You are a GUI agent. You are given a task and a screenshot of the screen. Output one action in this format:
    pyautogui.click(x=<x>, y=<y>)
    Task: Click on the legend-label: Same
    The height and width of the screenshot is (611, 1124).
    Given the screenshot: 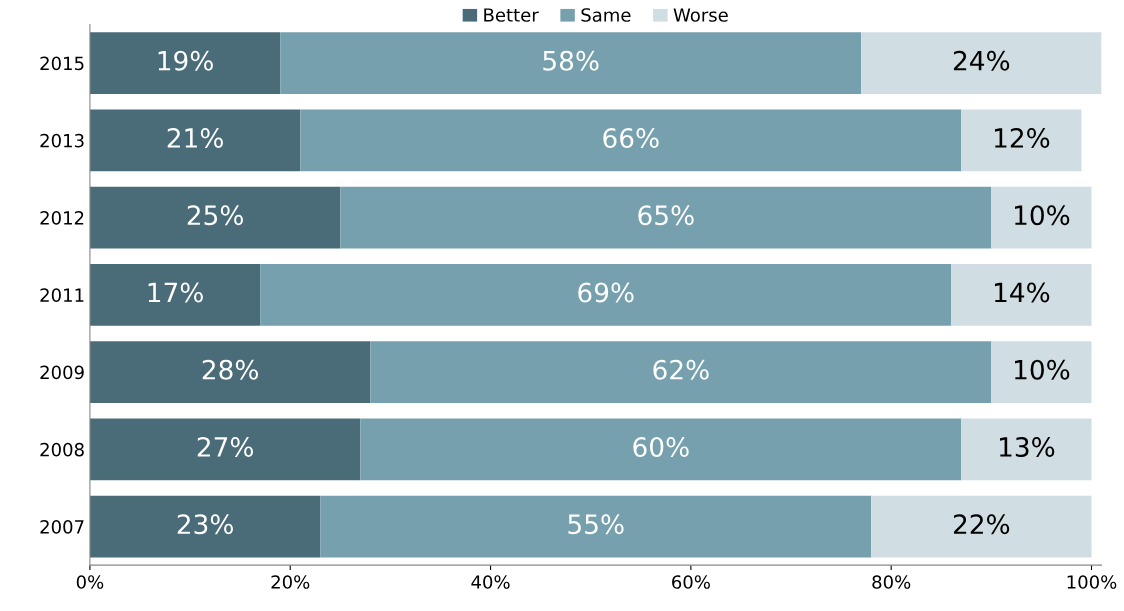 What is the action you would take?
    pyautogui.click(x=606, y=15)
    